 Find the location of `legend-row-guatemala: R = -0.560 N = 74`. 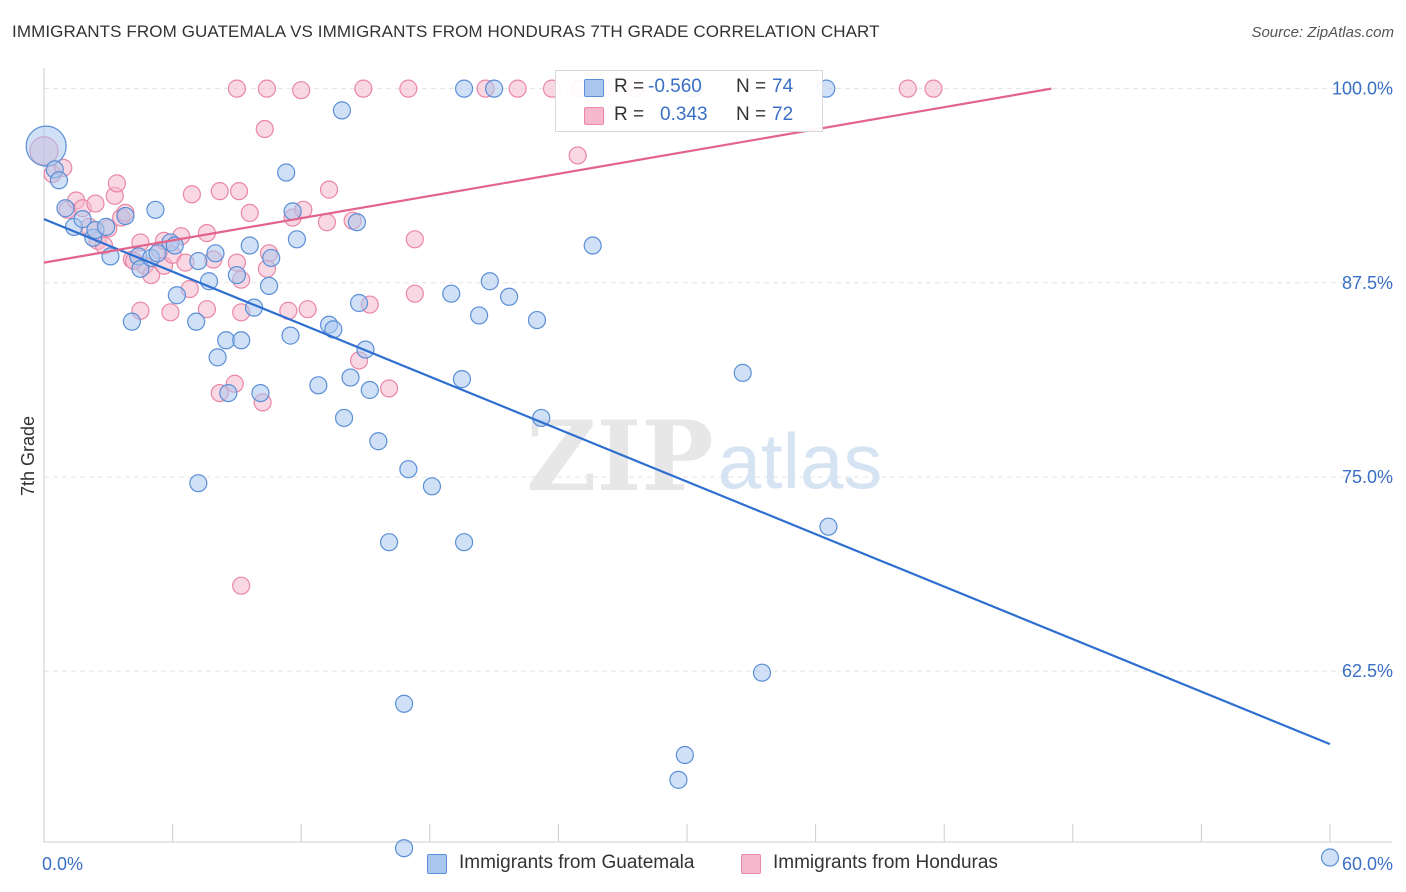

legend-row-guatemala: R = -0.560 N = 74 is located at coordinates (689, 87).